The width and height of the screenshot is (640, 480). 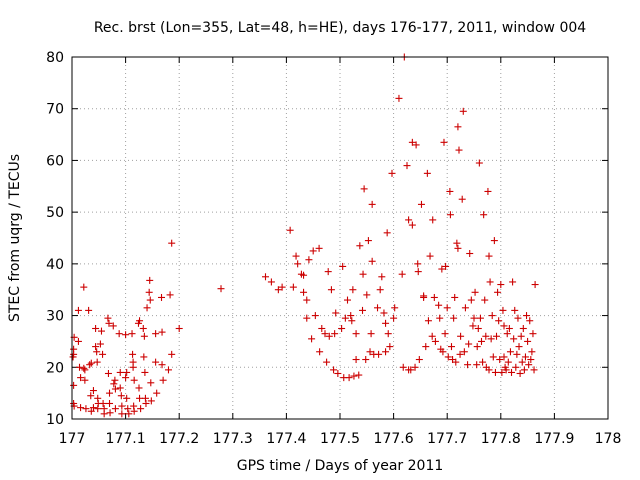 I want to click on x-tick-label: 177.5, so click(x=340, y=439).